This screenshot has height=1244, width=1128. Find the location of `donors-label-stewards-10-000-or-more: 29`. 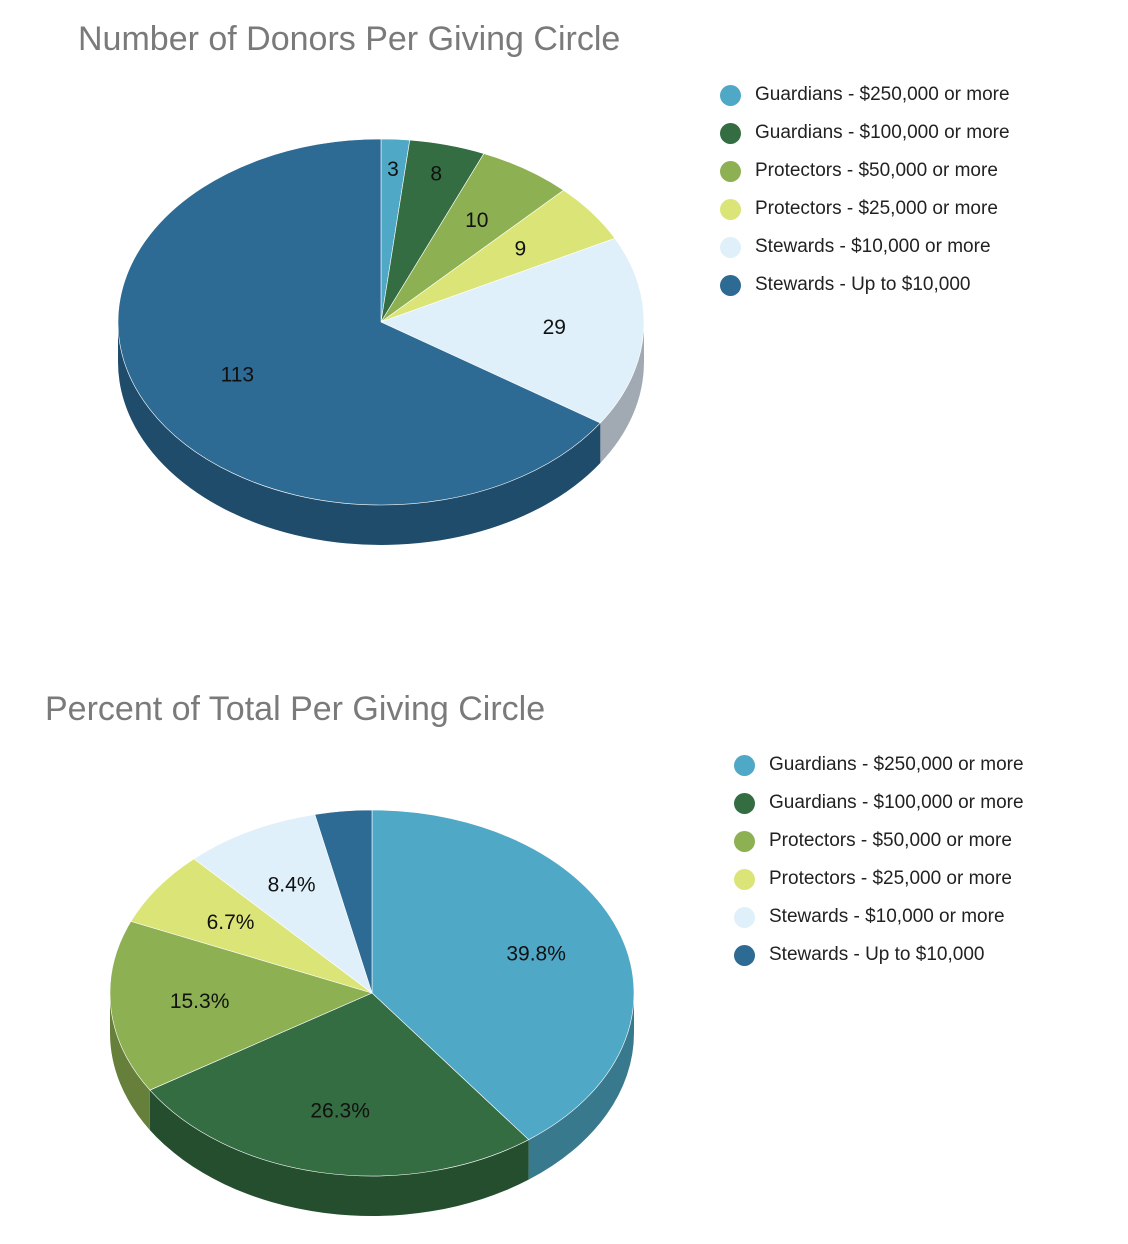

donors-label-stewards-10-000-or-more: 29 is located at coordinates (554, 327).